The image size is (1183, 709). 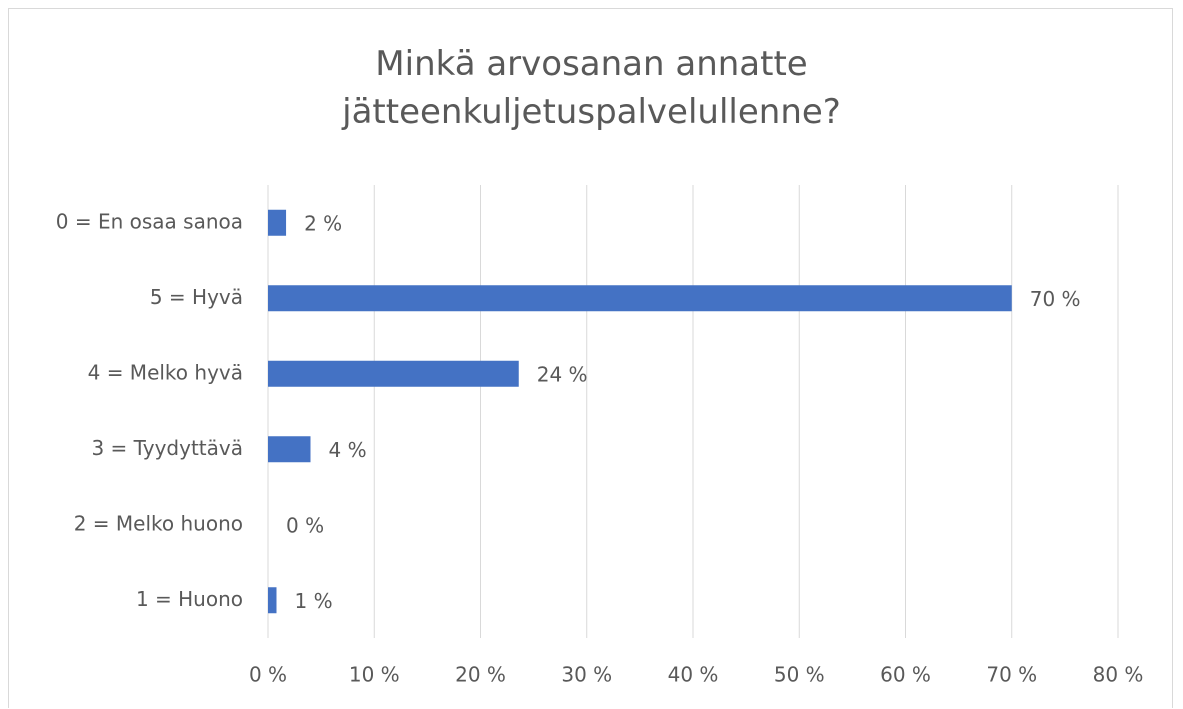 I want to click on data-label: 24 %, so click(x=562, y=374).